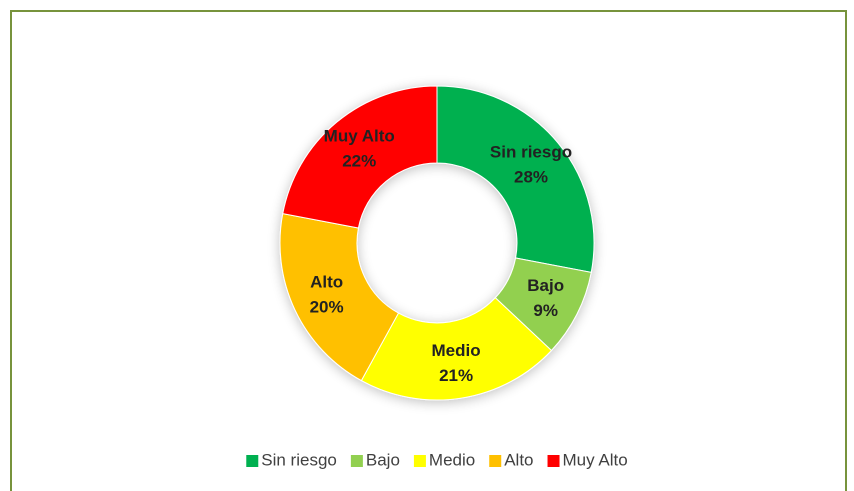 This screenshot has width=854, height=491. Describe the element at coordinates (359, 135) in the screenshot. I see `data-label-name: Muy Alto` at that location.